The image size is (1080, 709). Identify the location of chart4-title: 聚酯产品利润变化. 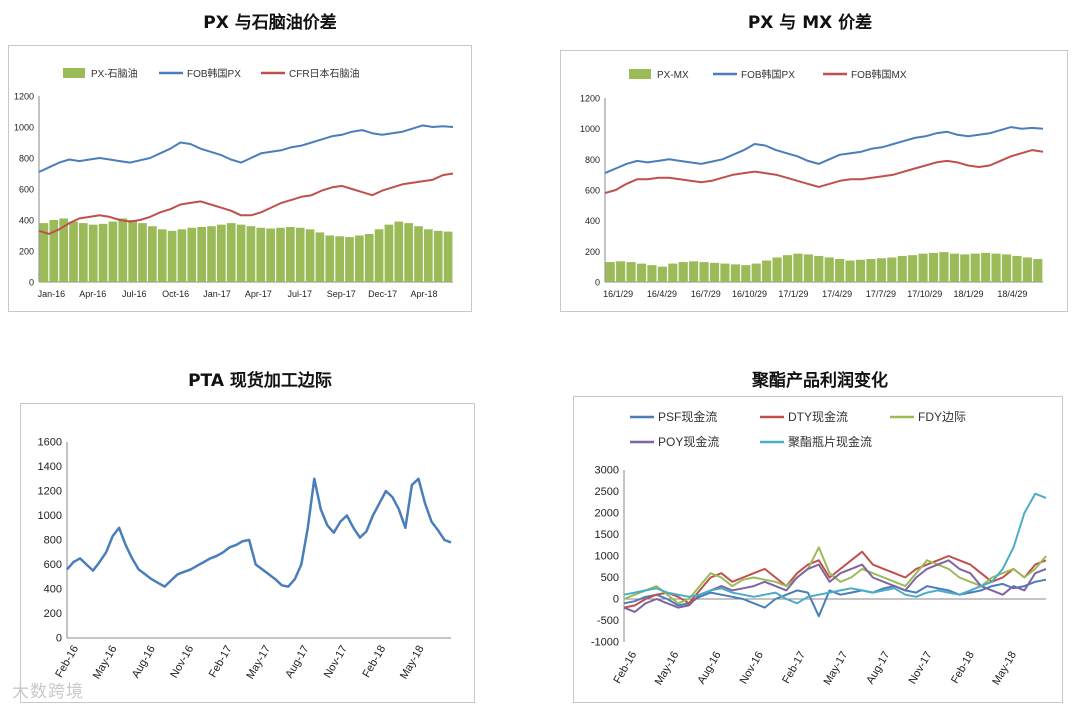
(820, 381).